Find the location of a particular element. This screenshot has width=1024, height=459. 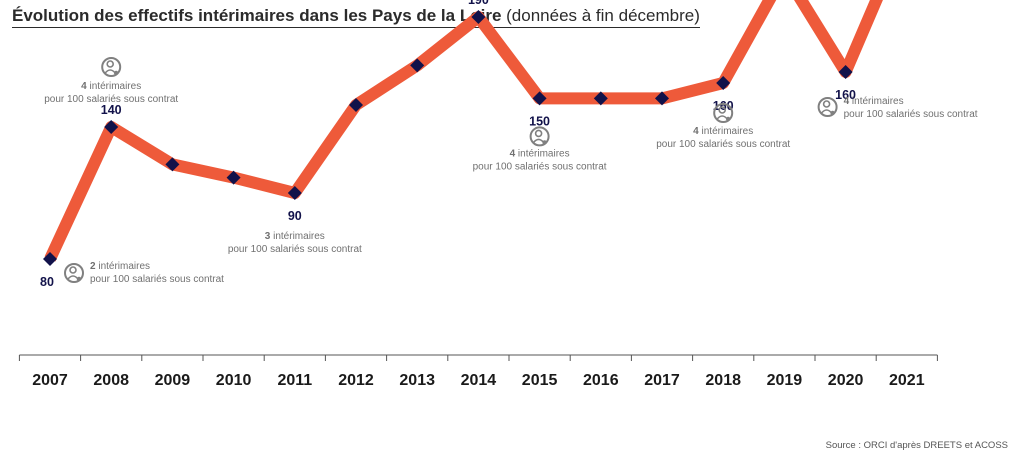

data-label: 140 is located at coordinates (111, 110).